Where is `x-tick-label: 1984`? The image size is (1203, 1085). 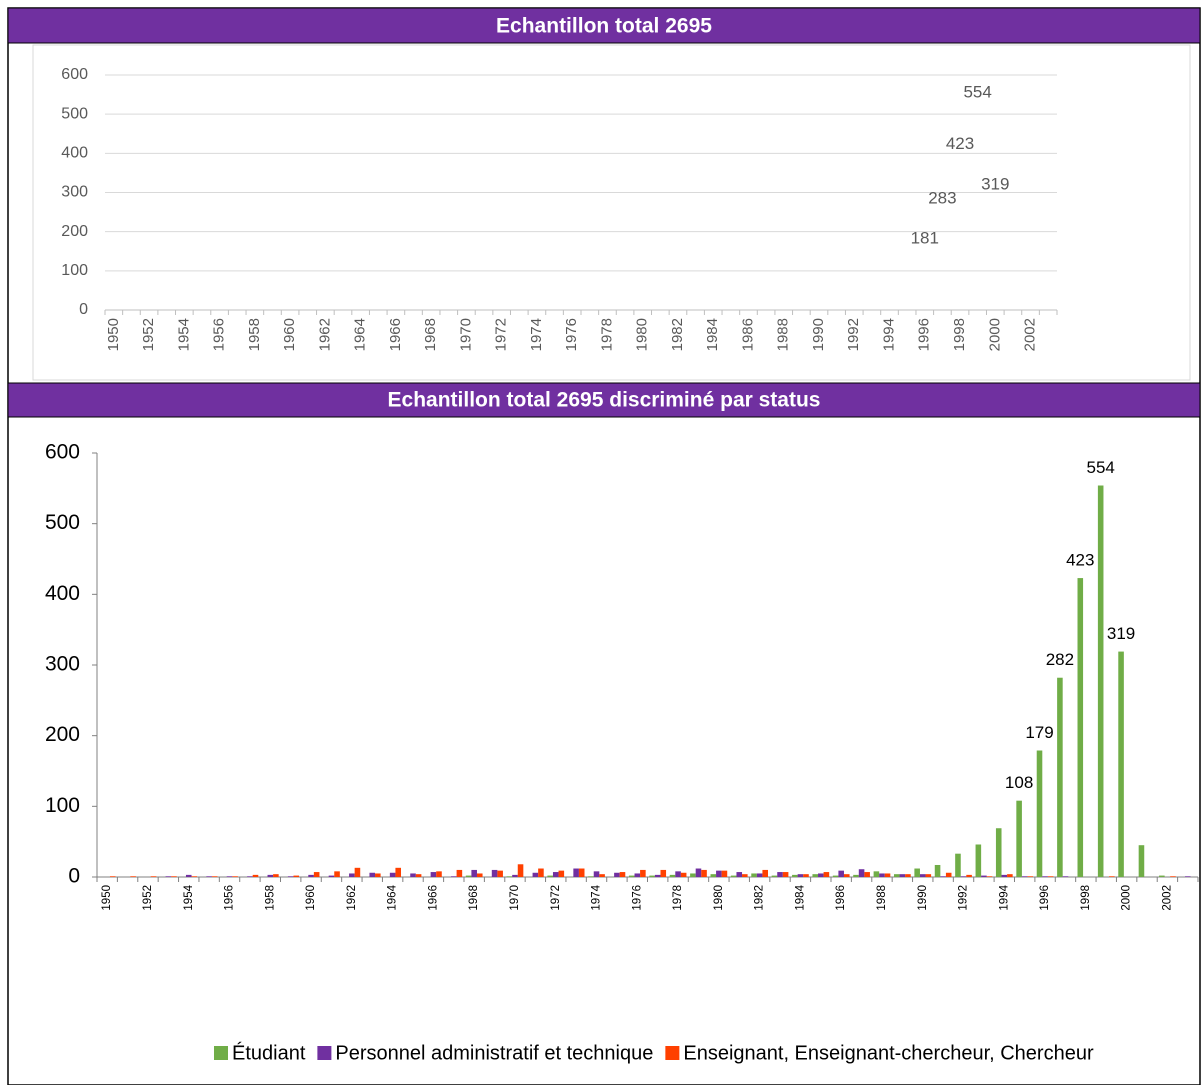 x-tick-label: 1984 is located at coordinates (800, 897).